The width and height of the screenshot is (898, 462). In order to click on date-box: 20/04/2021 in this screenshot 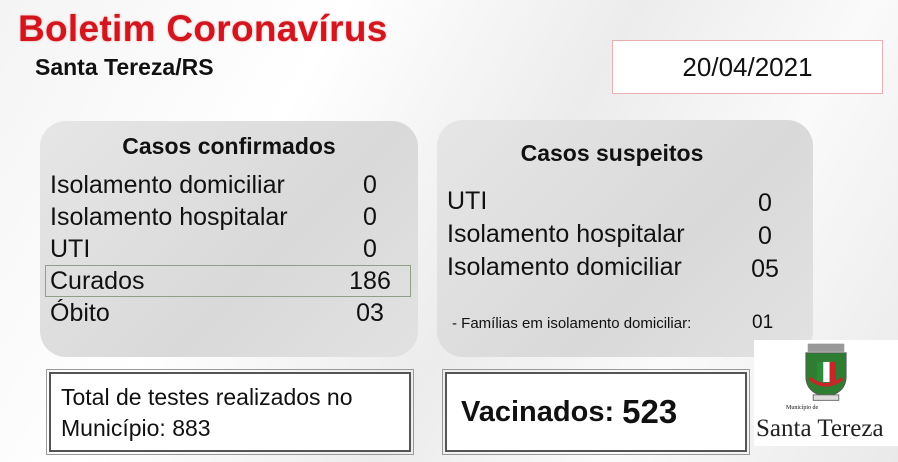, I will do `click(747, 67)`.